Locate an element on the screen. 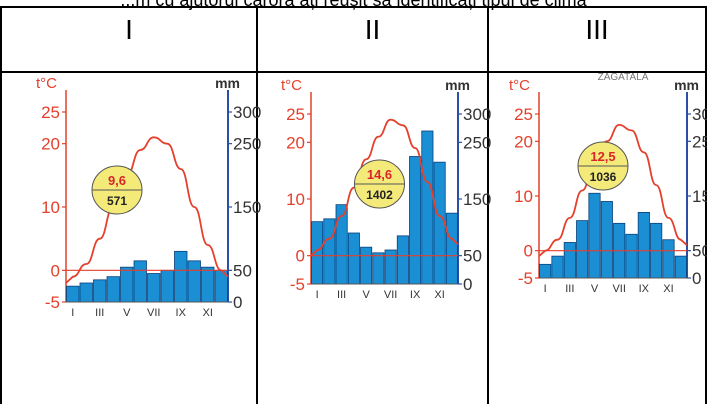 Image resolution: width=707 pixels, height=404 pixels. table-right-border is located at coordinates (706, 205).